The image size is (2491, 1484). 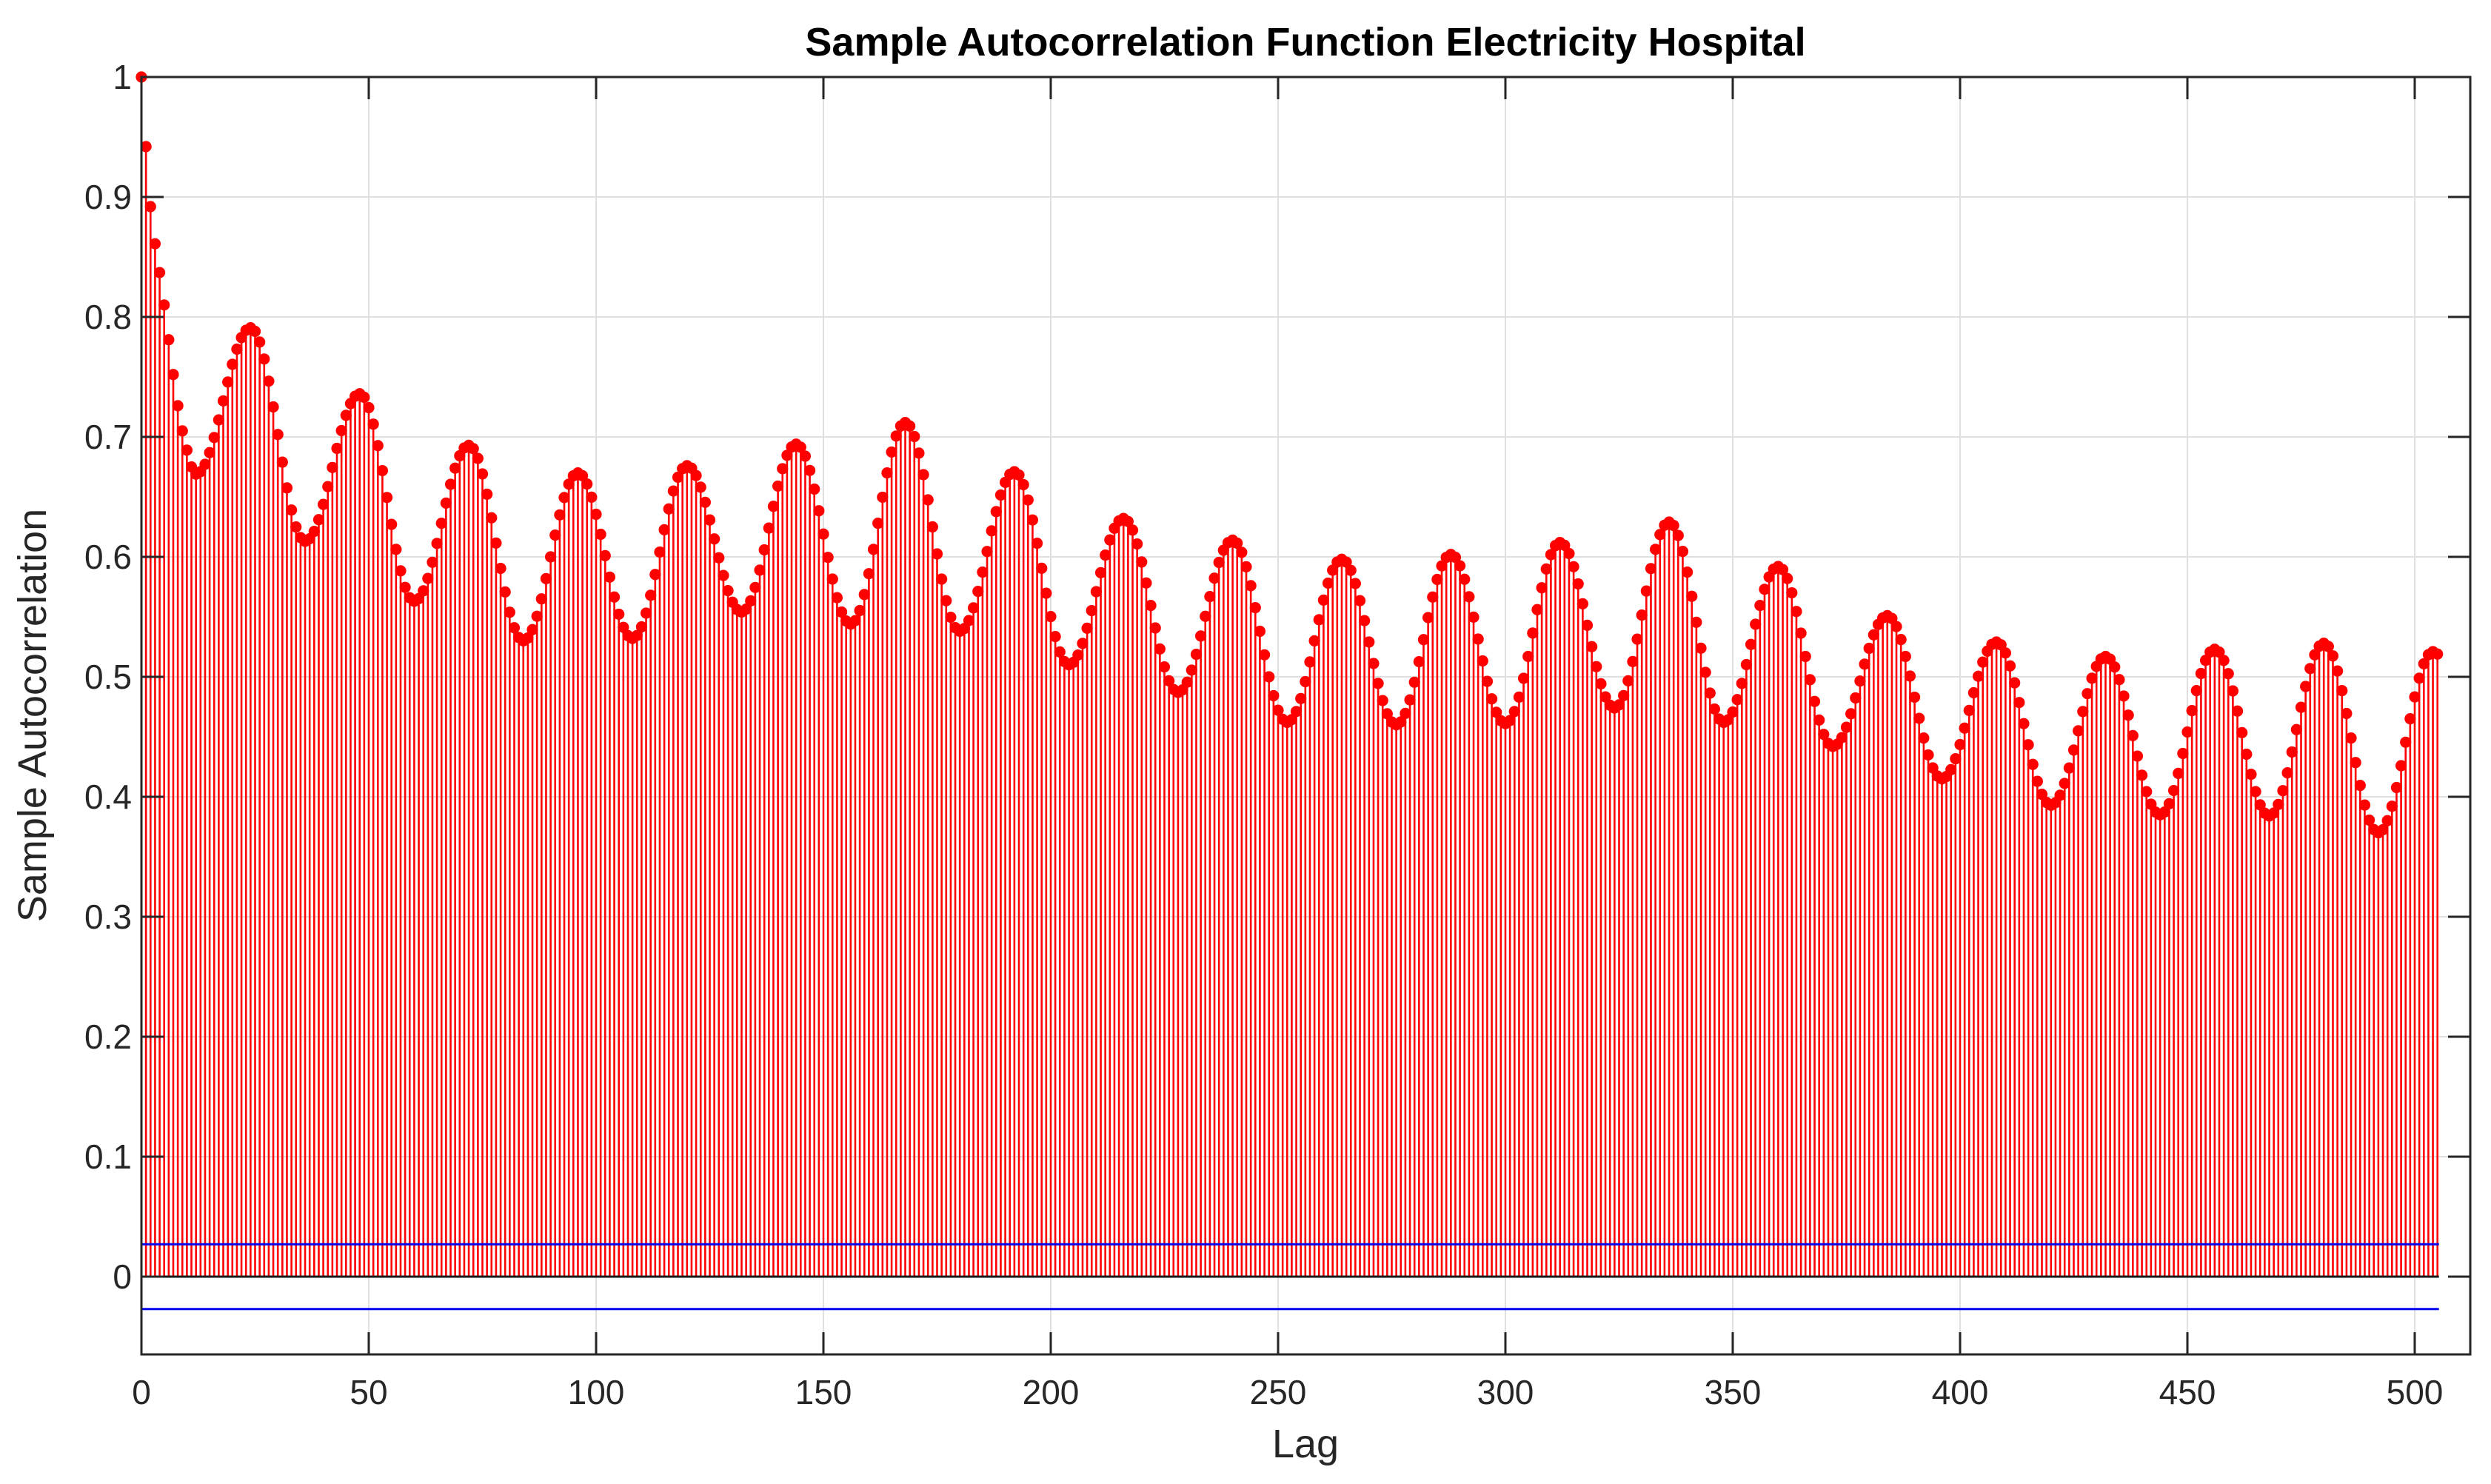 I want to click on x-tick-label: 150, so click(x=824, y=1392).